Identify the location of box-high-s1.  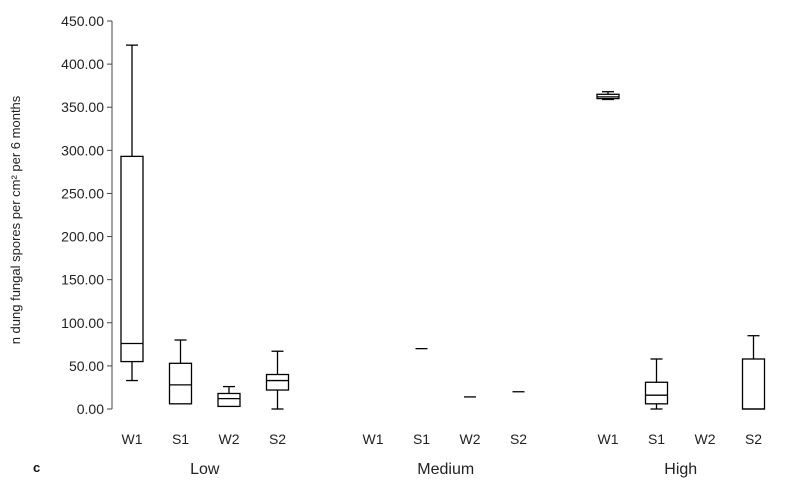
(656, 384).